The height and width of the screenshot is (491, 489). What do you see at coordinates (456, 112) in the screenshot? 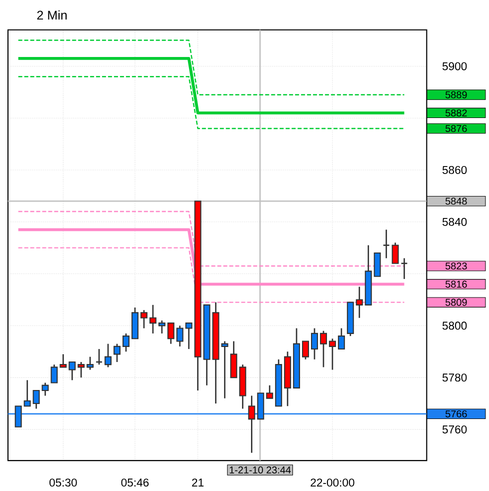
I see `text: 5882` at bounding box center [456, 112].